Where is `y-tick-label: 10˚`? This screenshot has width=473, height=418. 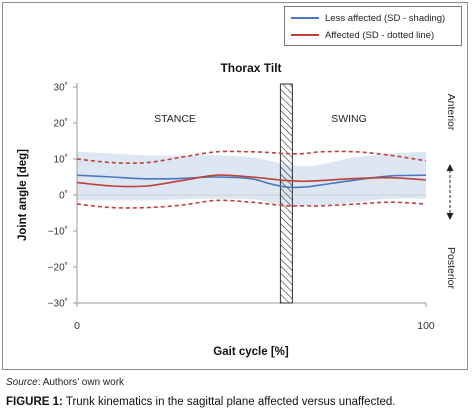 y-tick-label: 10˚ is located at coordinates (61, 160).